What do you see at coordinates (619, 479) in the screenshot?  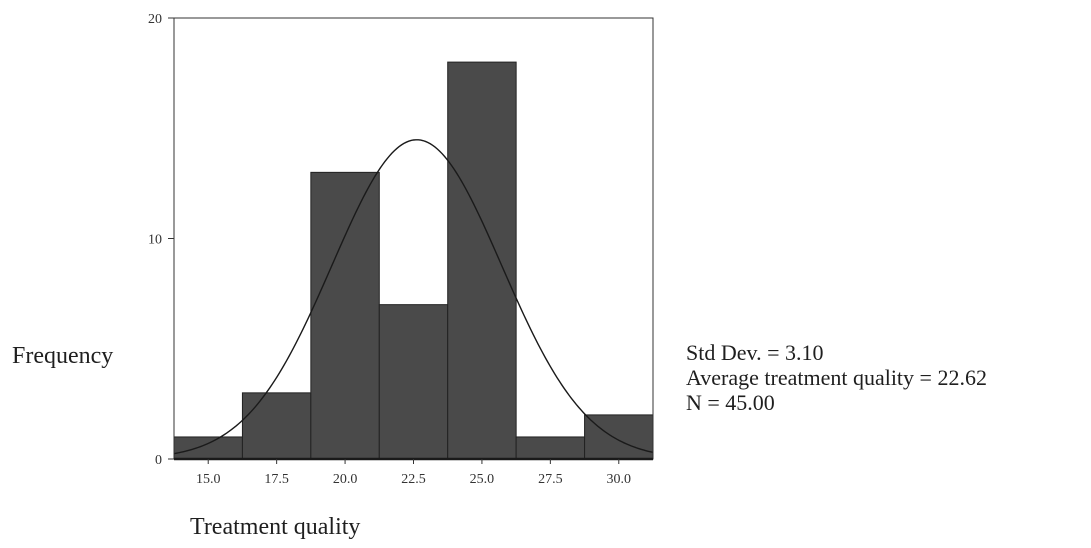 I see `x-tick-label: 30.0` at bounding box center [619, 479].